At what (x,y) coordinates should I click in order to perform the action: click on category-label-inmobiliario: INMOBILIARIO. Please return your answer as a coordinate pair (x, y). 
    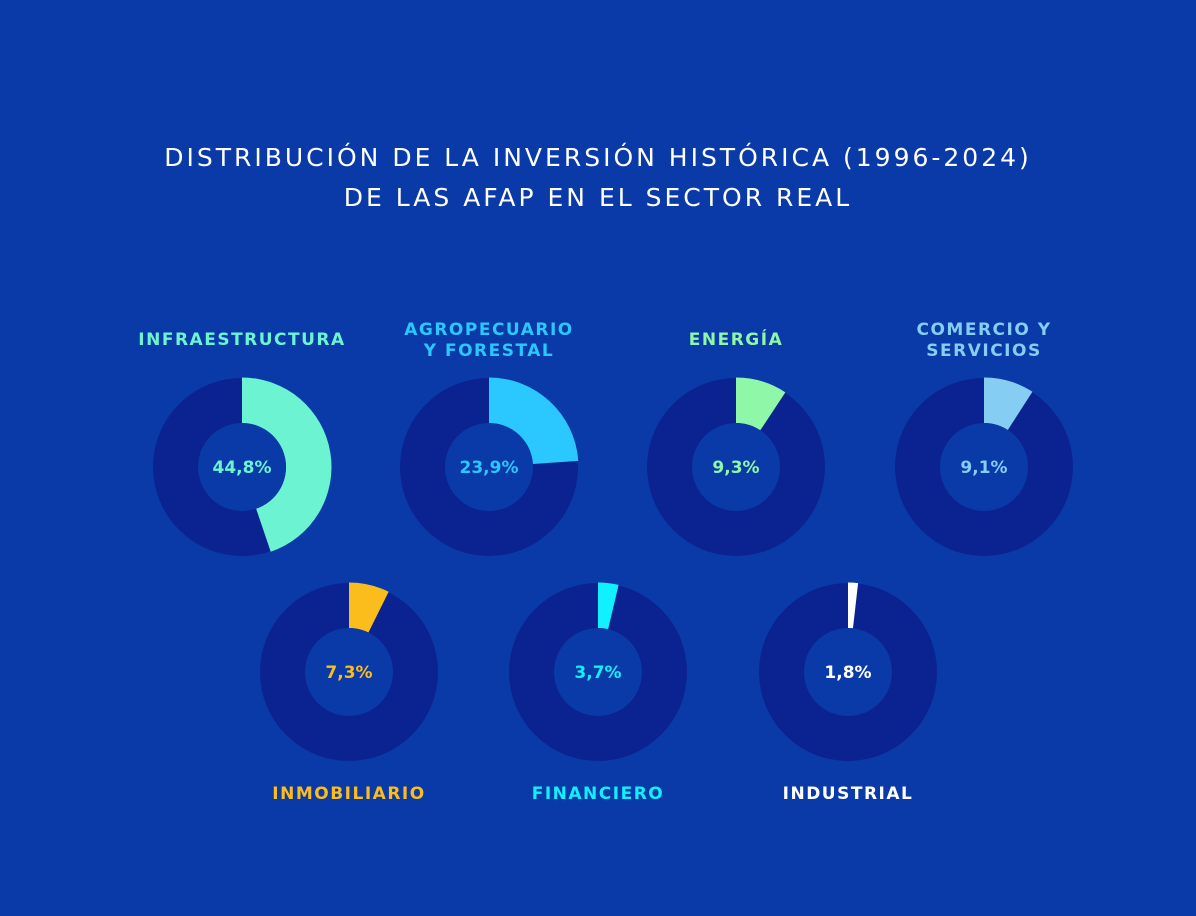
    Looking at the image, I should click on (348, 794).